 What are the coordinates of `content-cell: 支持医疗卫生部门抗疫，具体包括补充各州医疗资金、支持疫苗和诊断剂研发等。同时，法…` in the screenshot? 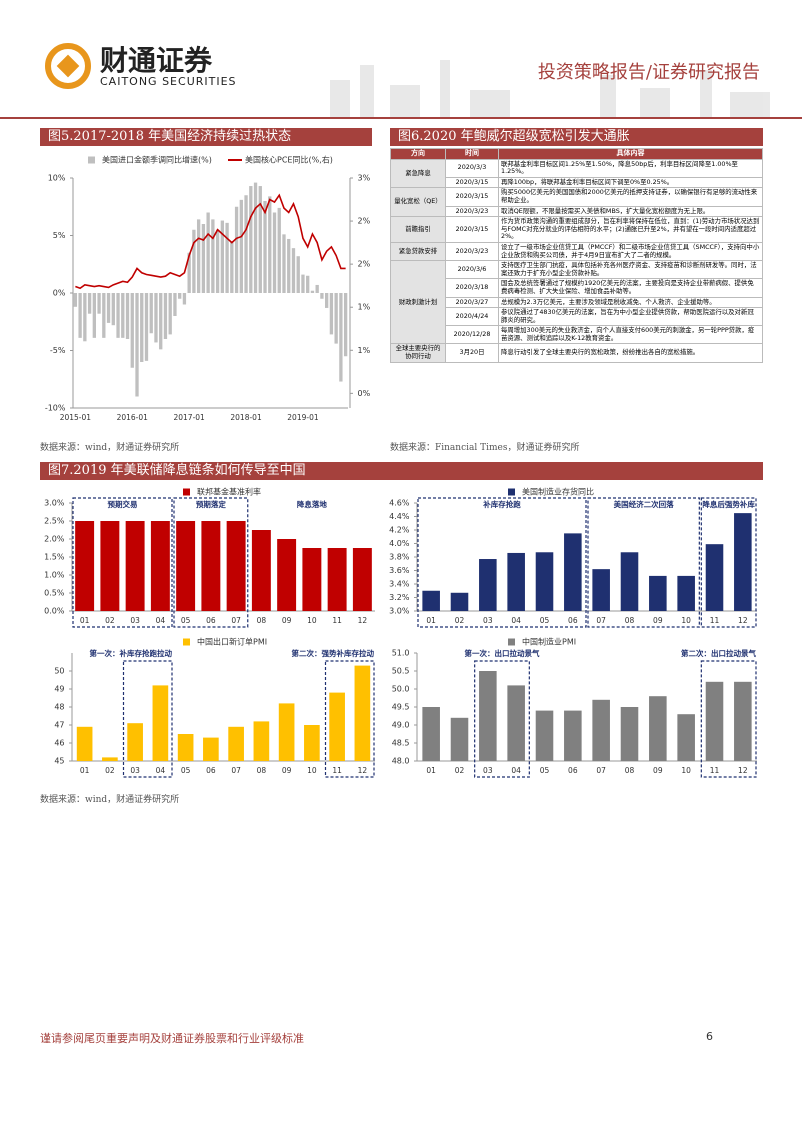 It's located at (630, 270).